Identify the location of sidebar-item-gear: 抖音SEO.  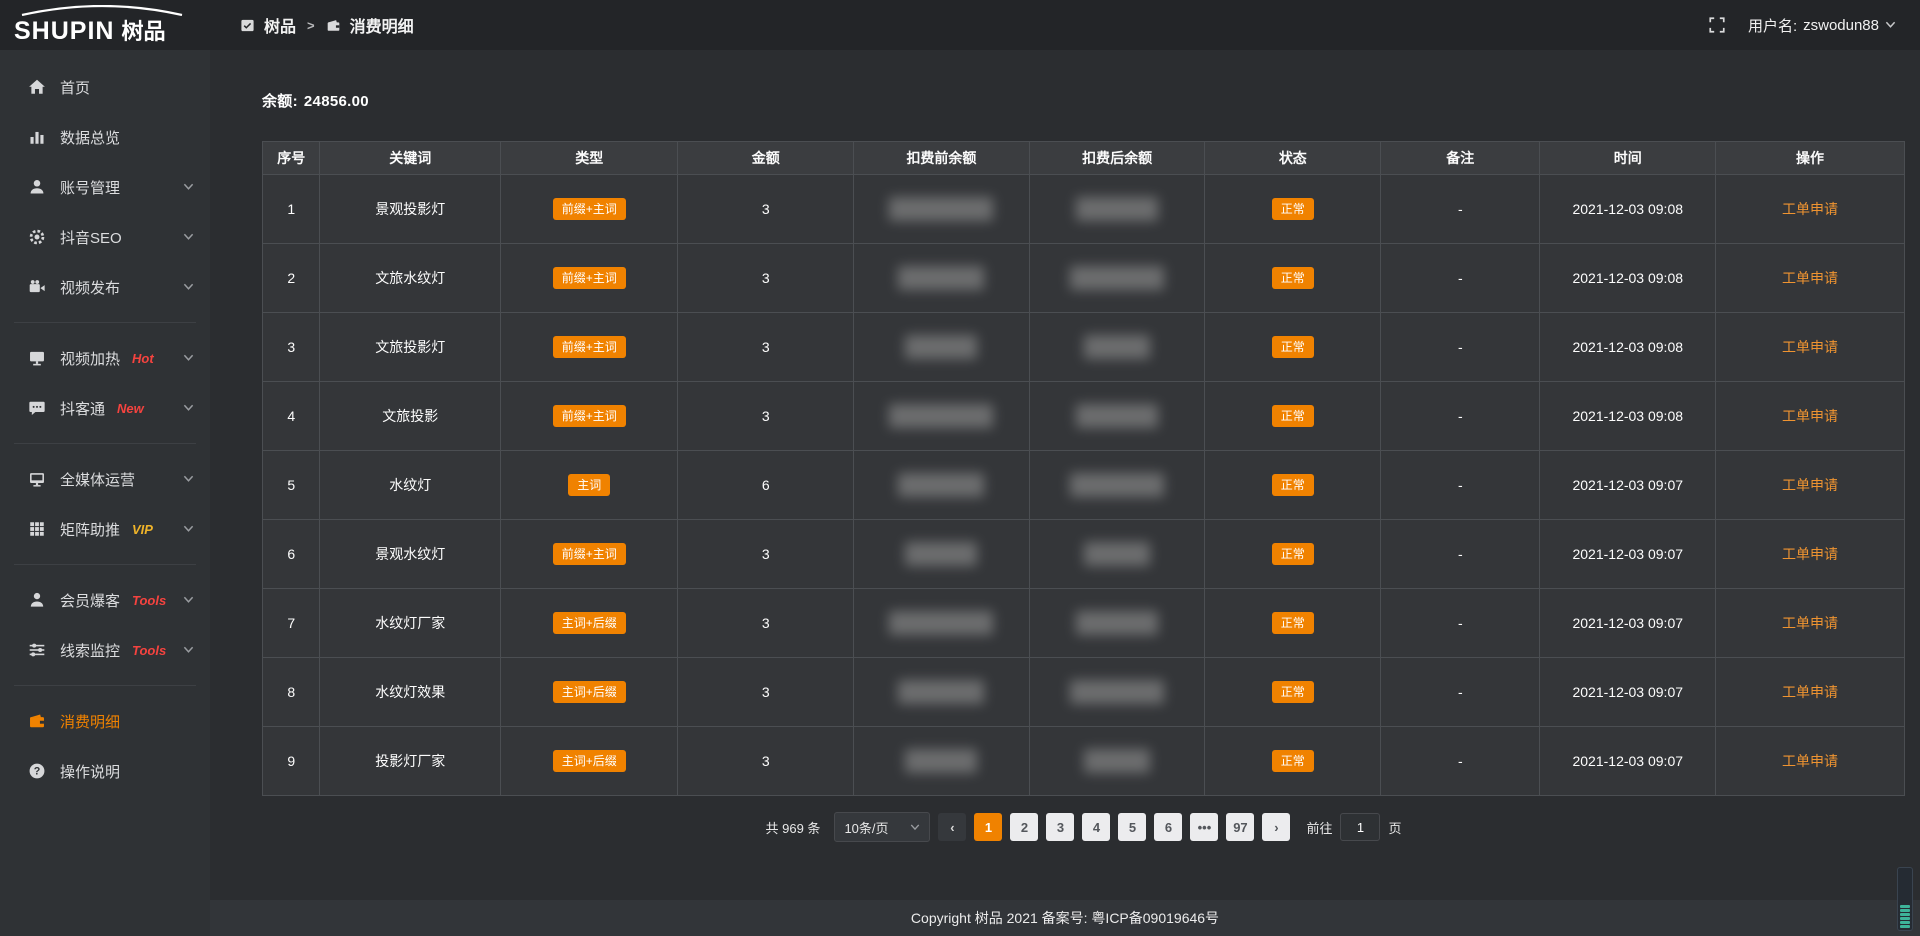
(105, 237).